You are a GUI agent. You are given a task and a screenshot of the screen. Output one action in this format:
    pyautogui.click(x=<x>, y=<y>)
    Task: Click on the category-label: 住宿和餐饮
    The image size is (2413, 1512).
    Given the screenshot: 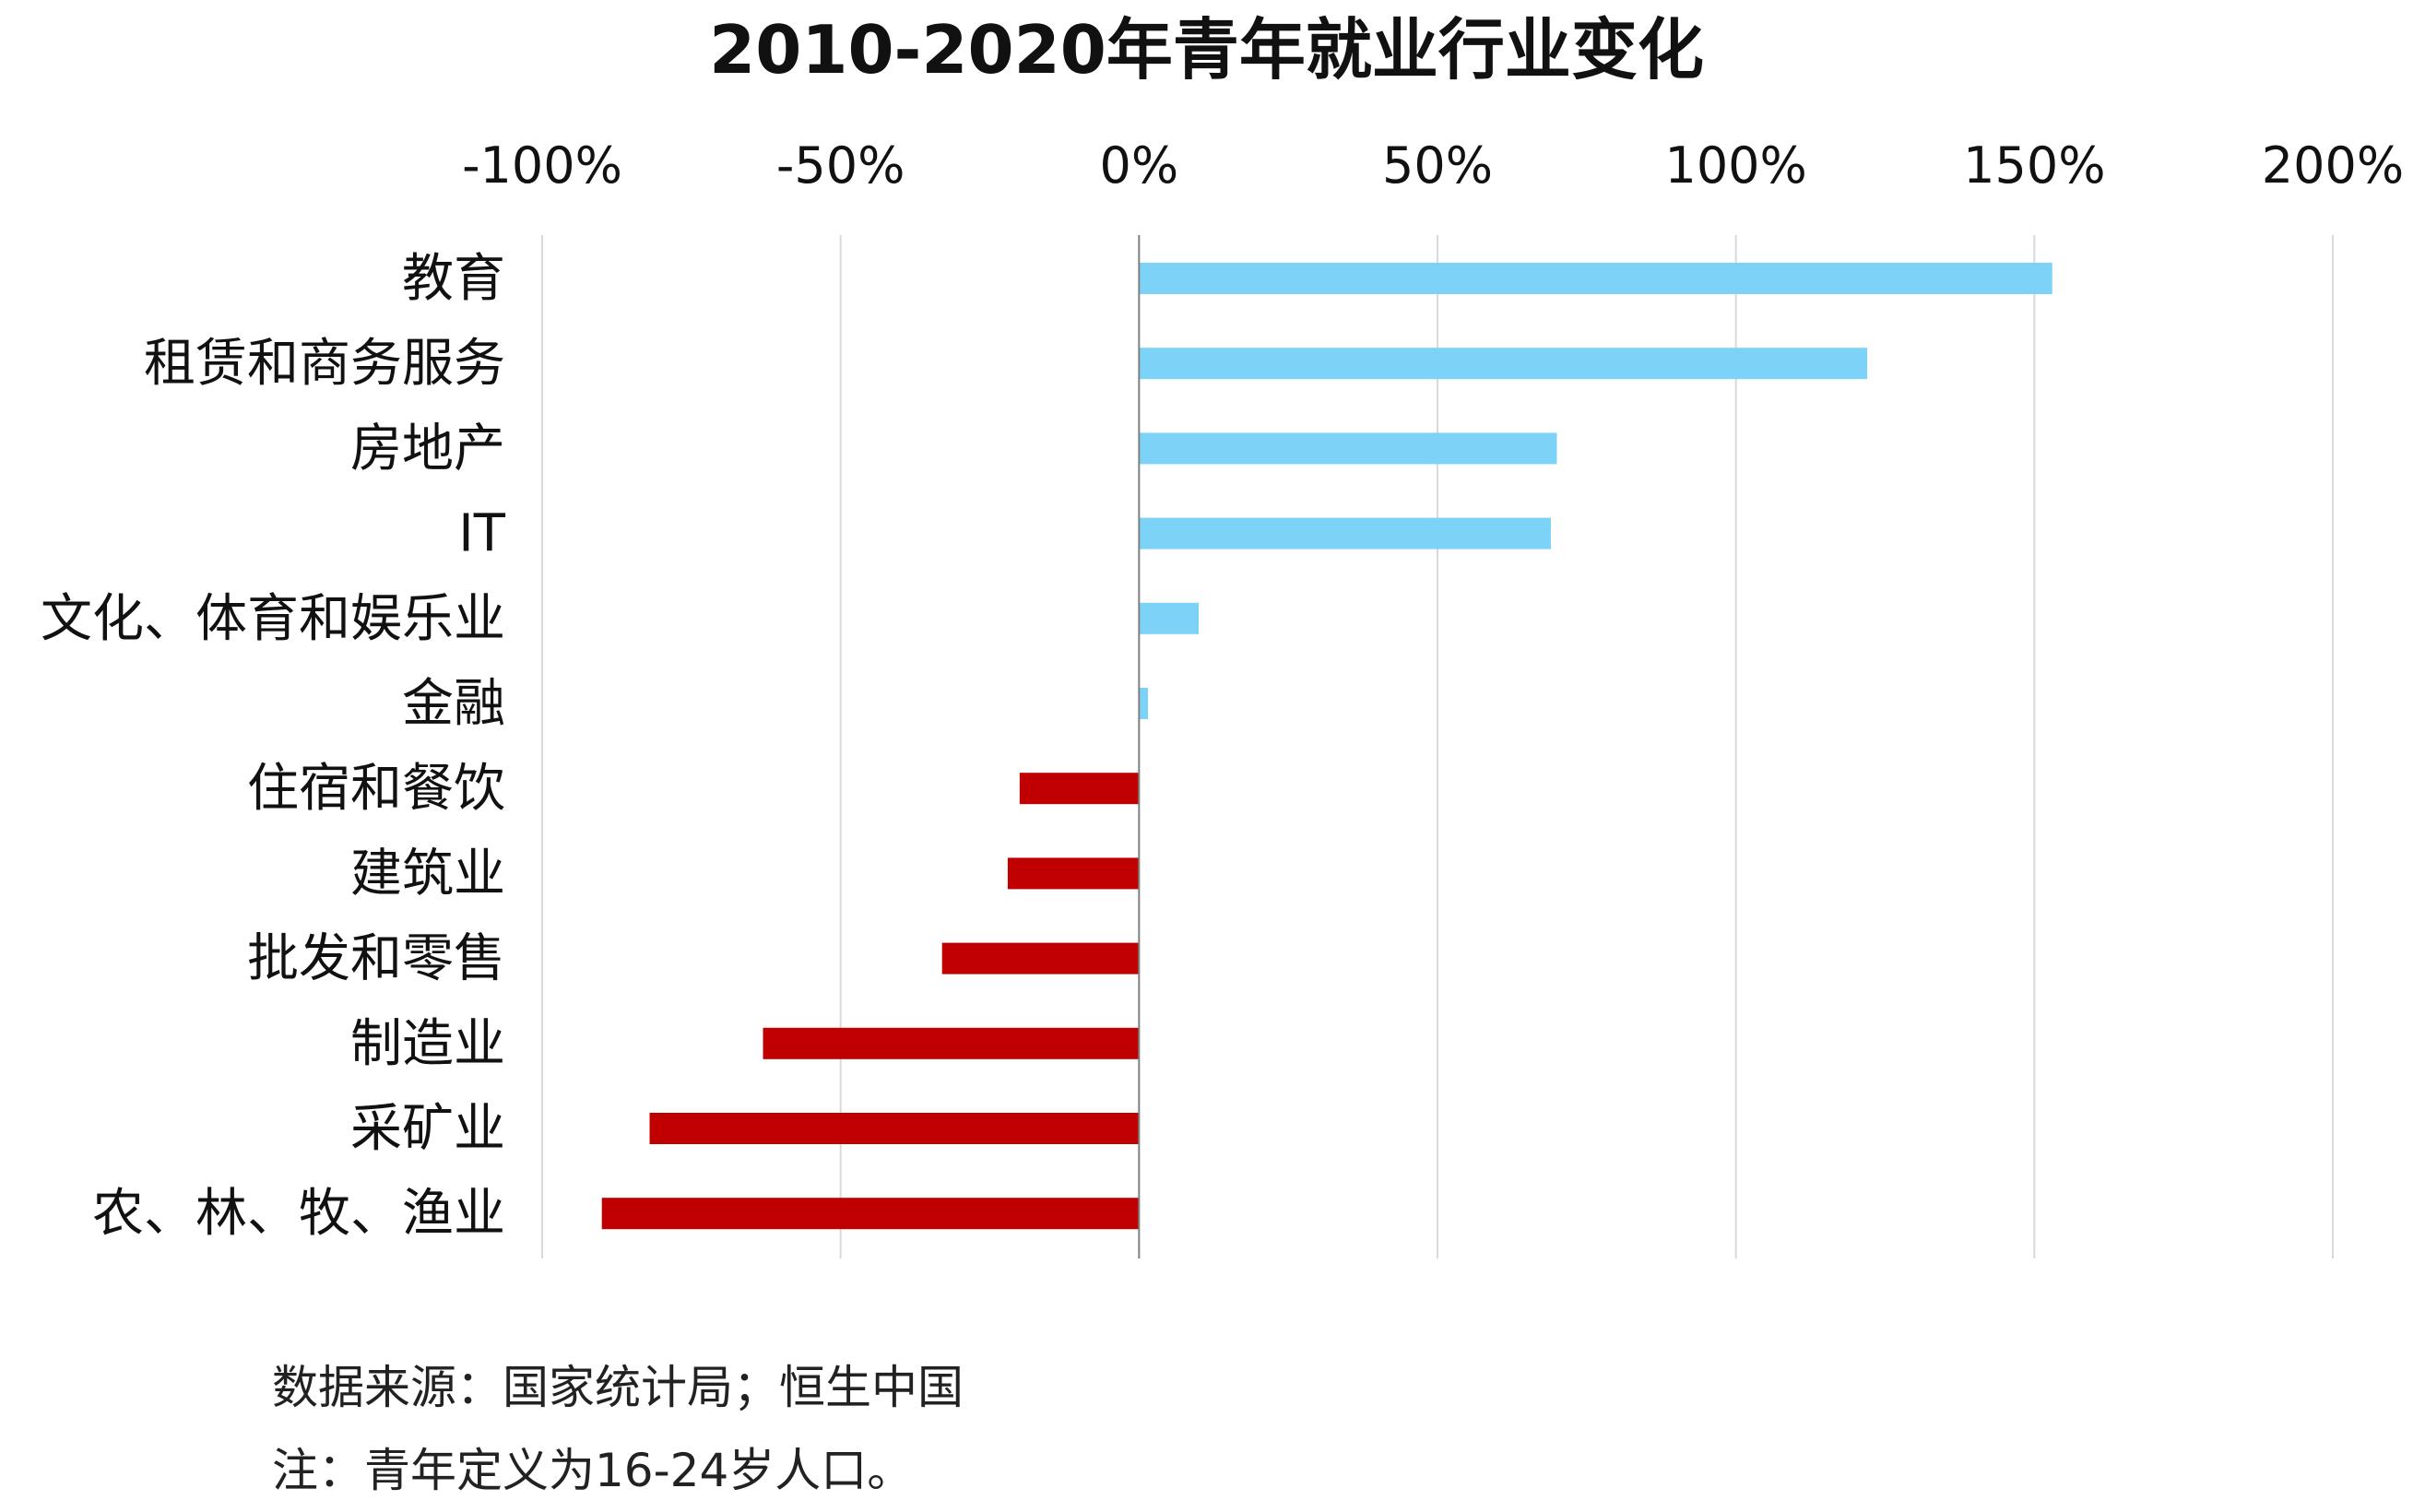 What is the action you would take?
    pyautogui.click(x=376, y=789)
    